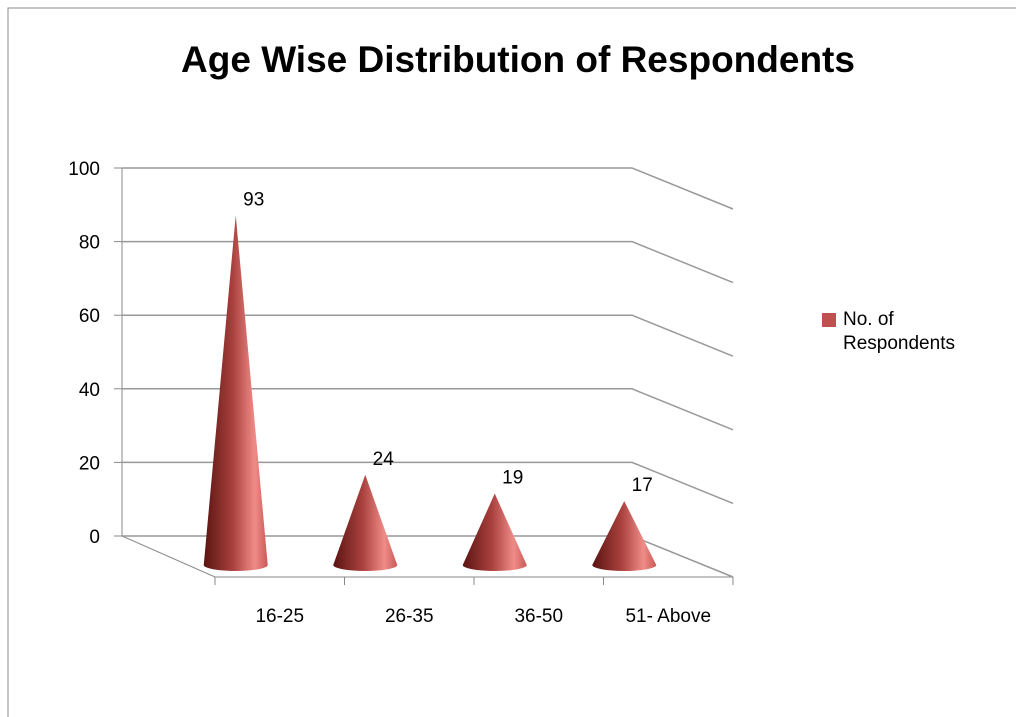 Image resolution: width=1016 pixels, height=717 pixels. What do you see at coordinates (253, 199) in the screenshot?
I see `data-label: 93` at bounding box center [253, 199].